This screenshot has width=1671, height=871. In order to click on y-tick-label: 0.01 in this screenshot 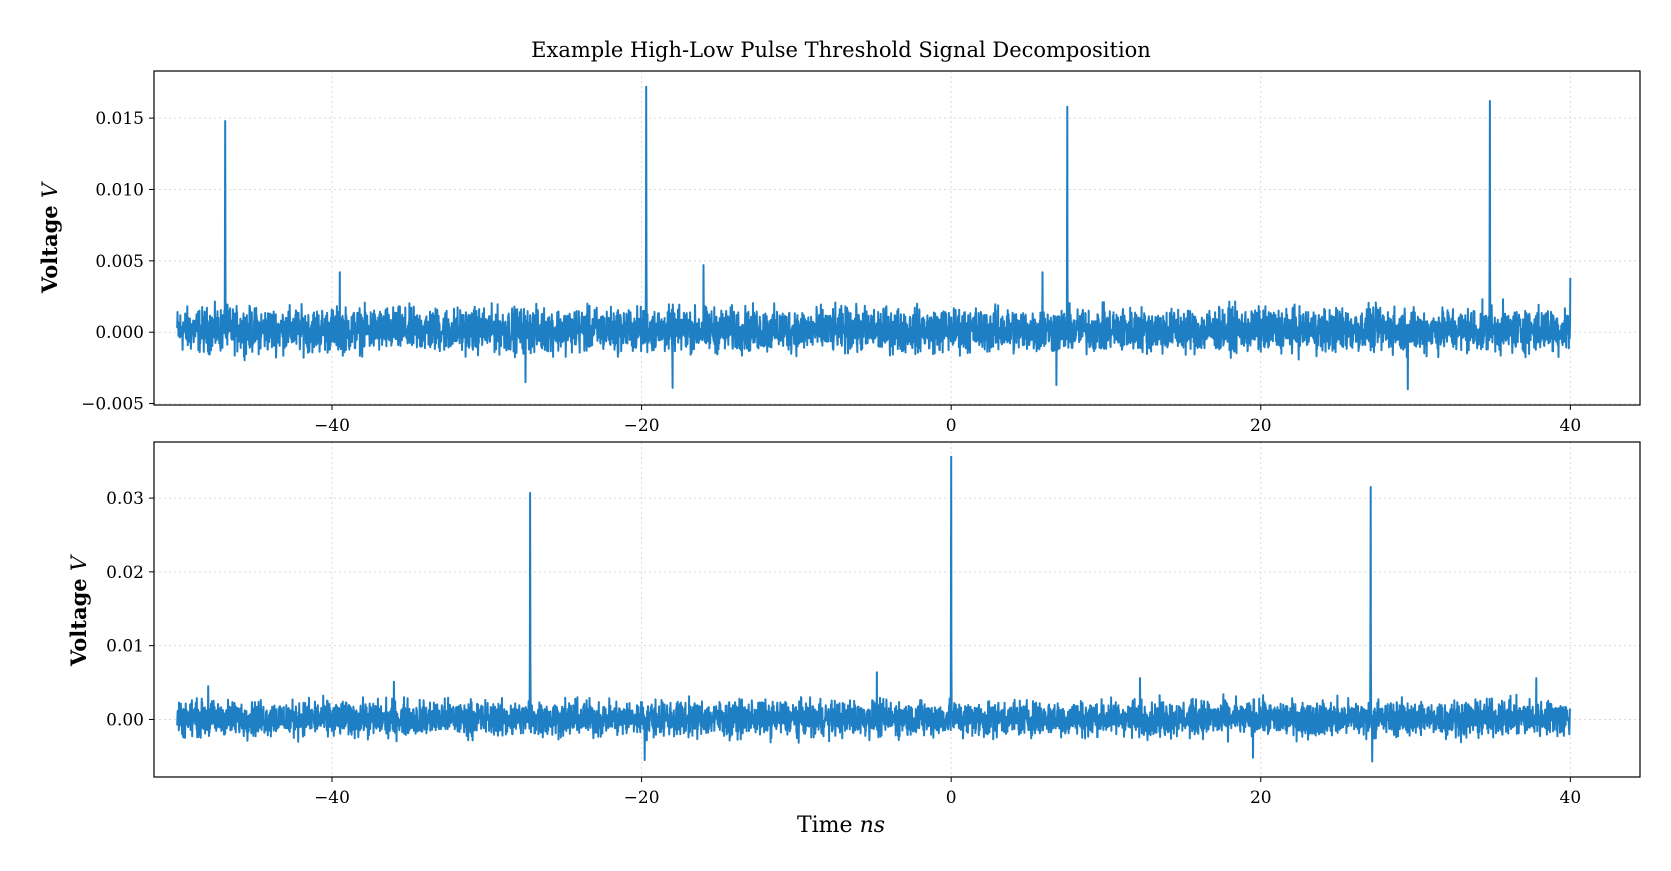, I will do `click(125, 647)`.